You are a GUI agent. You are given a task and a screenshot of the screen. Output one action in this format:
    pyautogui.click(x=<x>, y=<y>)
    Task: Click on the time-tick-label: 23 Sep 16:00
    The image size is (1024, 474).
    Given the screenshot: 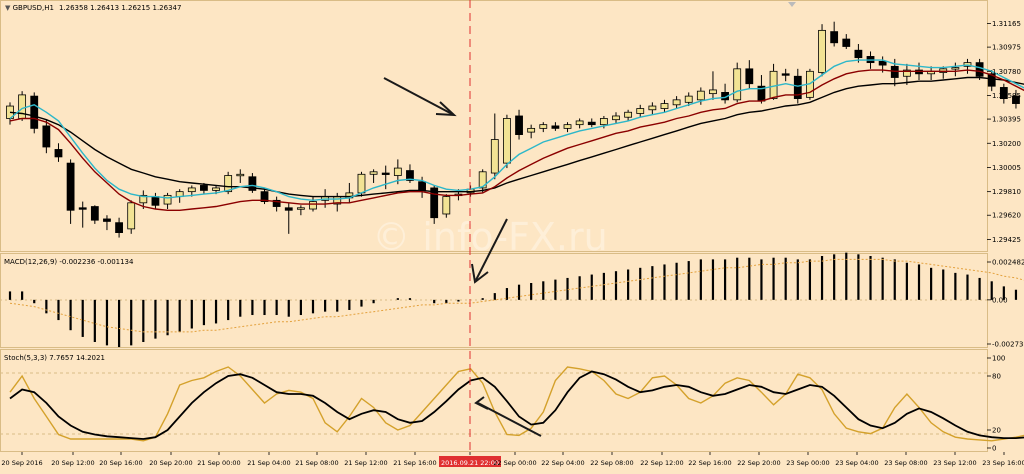 What is the action you would take?
    pyautogui.click(x=1003, y=463)
    